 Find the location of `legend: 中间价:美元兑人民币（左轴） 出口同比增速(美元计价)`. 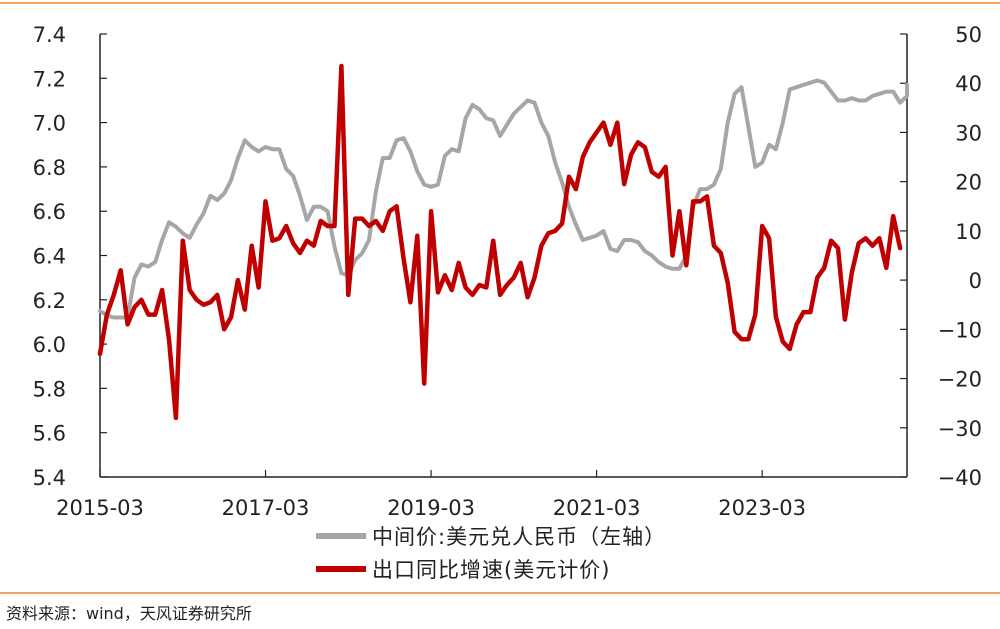

legend: 中间价:美元兑人民币（左轴） 出口同比增速(美元计价) is located at coordinates (491, 553).